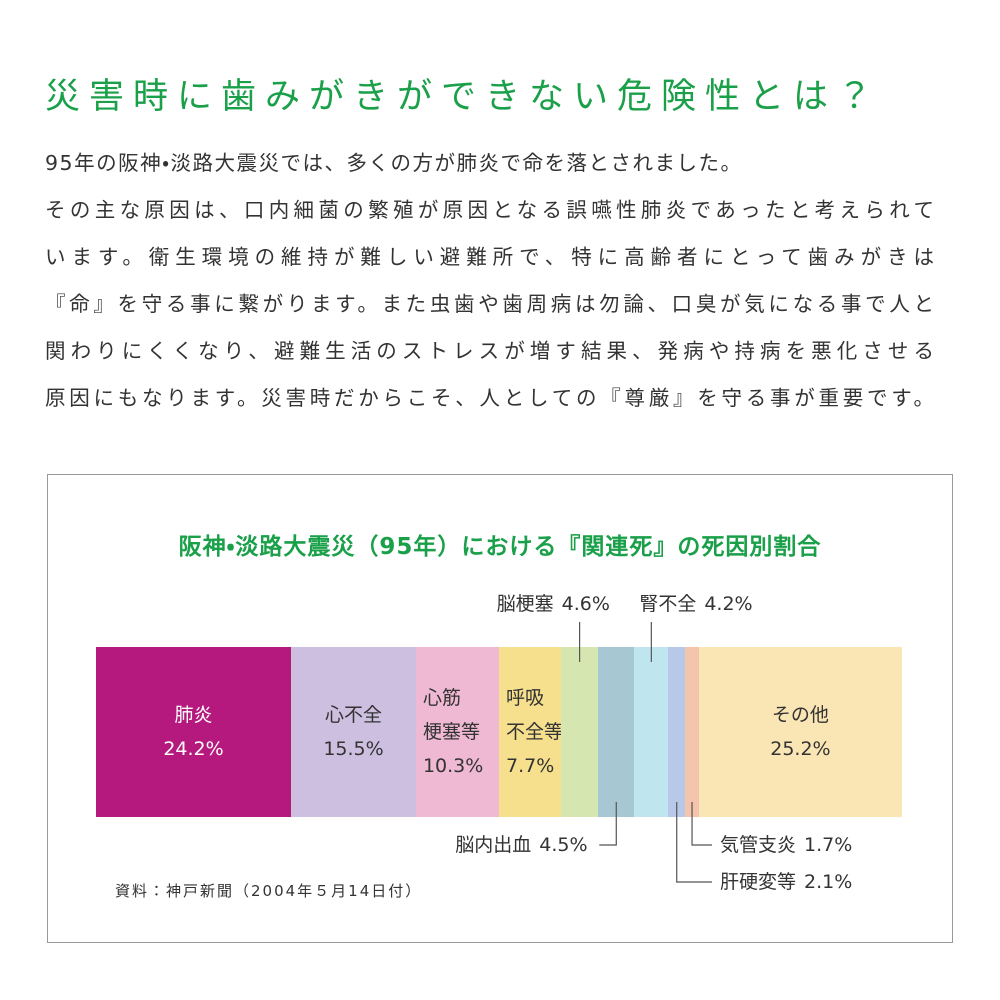 This screenshot has width=1000, height=1000. I want to click on category-label: 気管支炎, so click(758, 845).